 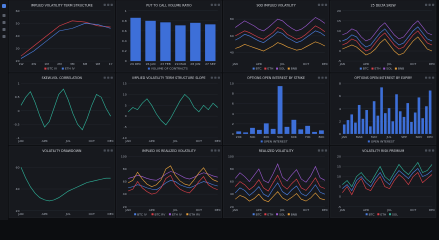 What do you see at coordinates (4, 6) in the screenshot?
I see `sidebar-logo` at bounding box center [4, 6].